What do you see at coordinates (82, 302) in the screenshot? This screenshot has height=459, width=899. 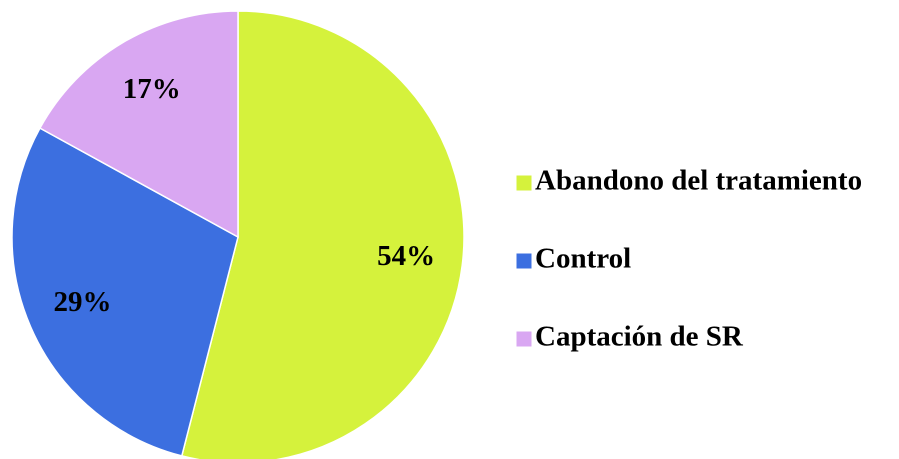 I see `data-label: 29%` at bounding box center [82, 302].